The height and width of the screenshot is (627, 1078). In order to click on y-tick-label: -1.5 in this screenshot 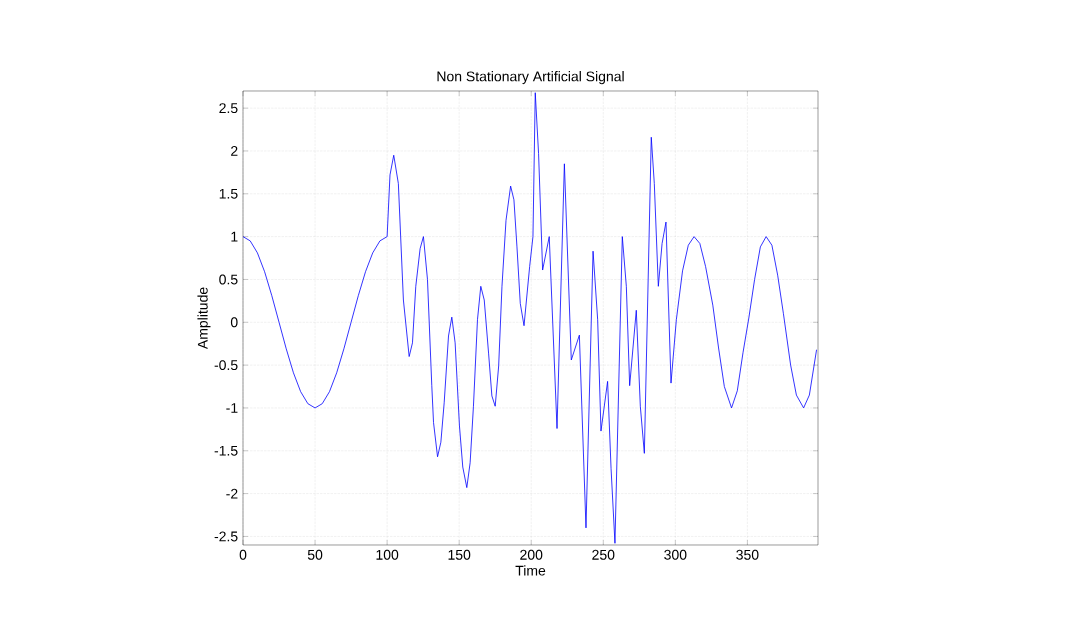, I will do `click(226, 450)`.